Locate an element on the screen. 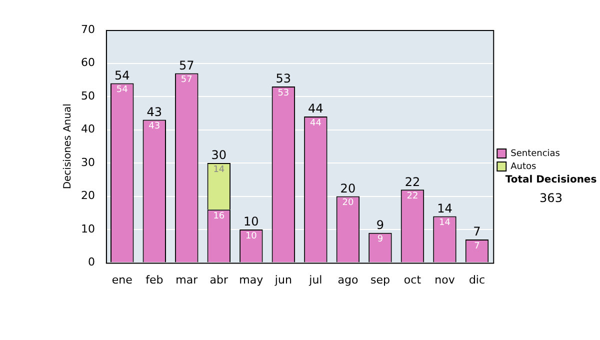  y-tick-label: 0 is located at coordinates (91, 262).